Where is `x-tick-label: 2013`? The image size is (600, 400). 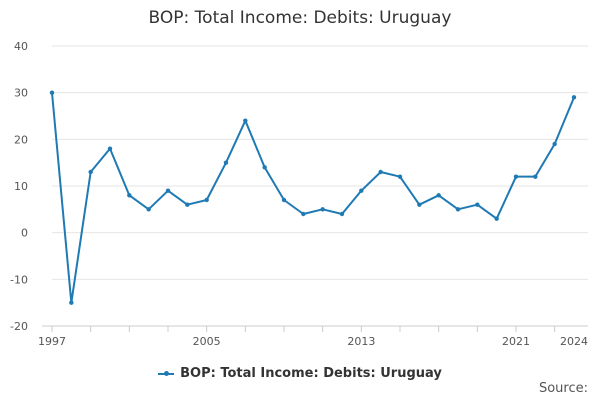
x-tick-label: 2013 is located at coordinates (361, 341).